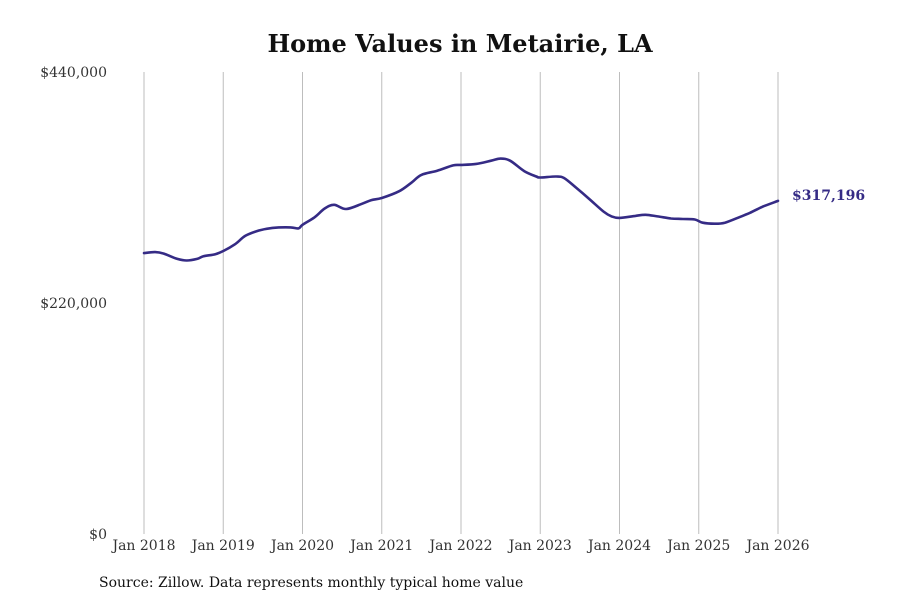 This screenshot has height=600, width=900. What do you see at coordinates (828, 196) in the screenshot?
I see `end-value-label: $317,196` at bounding box center [828, 196].